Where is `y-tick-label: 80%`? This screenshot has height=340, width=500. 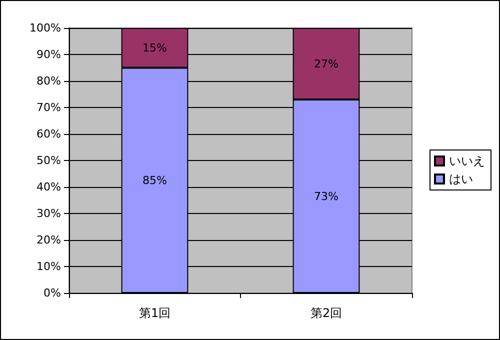 y-tick-label: 80% is located at coordinates (48, 81).